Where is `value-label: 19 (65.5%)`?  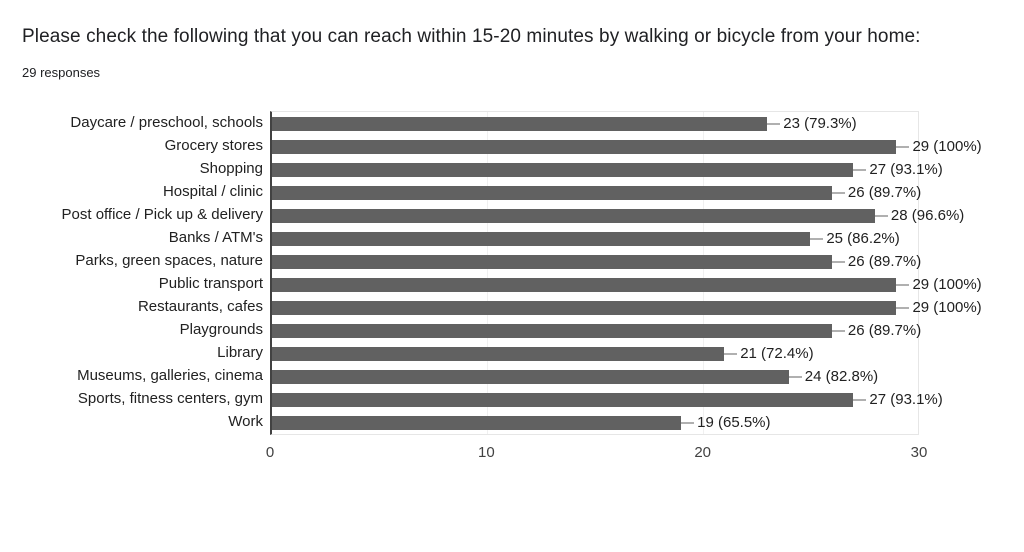
value-label: 19 (65.5%) is located at coordinates (734, 422).